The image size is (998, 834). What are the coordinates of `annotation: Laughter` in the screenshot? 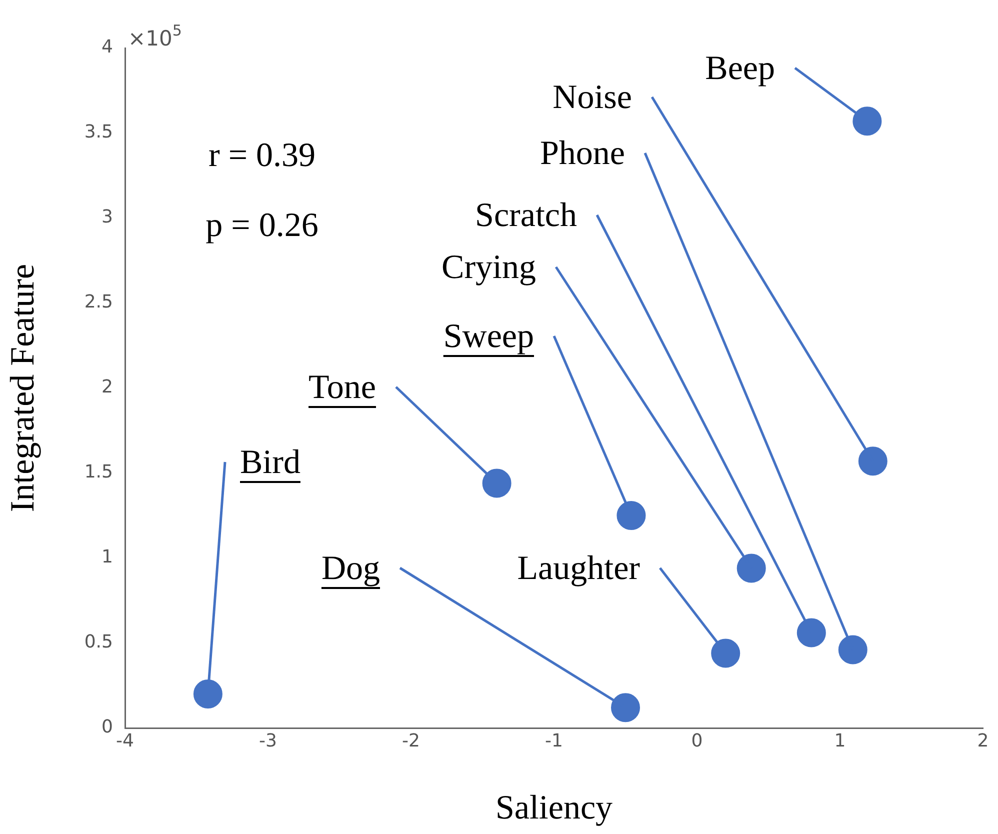 It's located at (579, 568).